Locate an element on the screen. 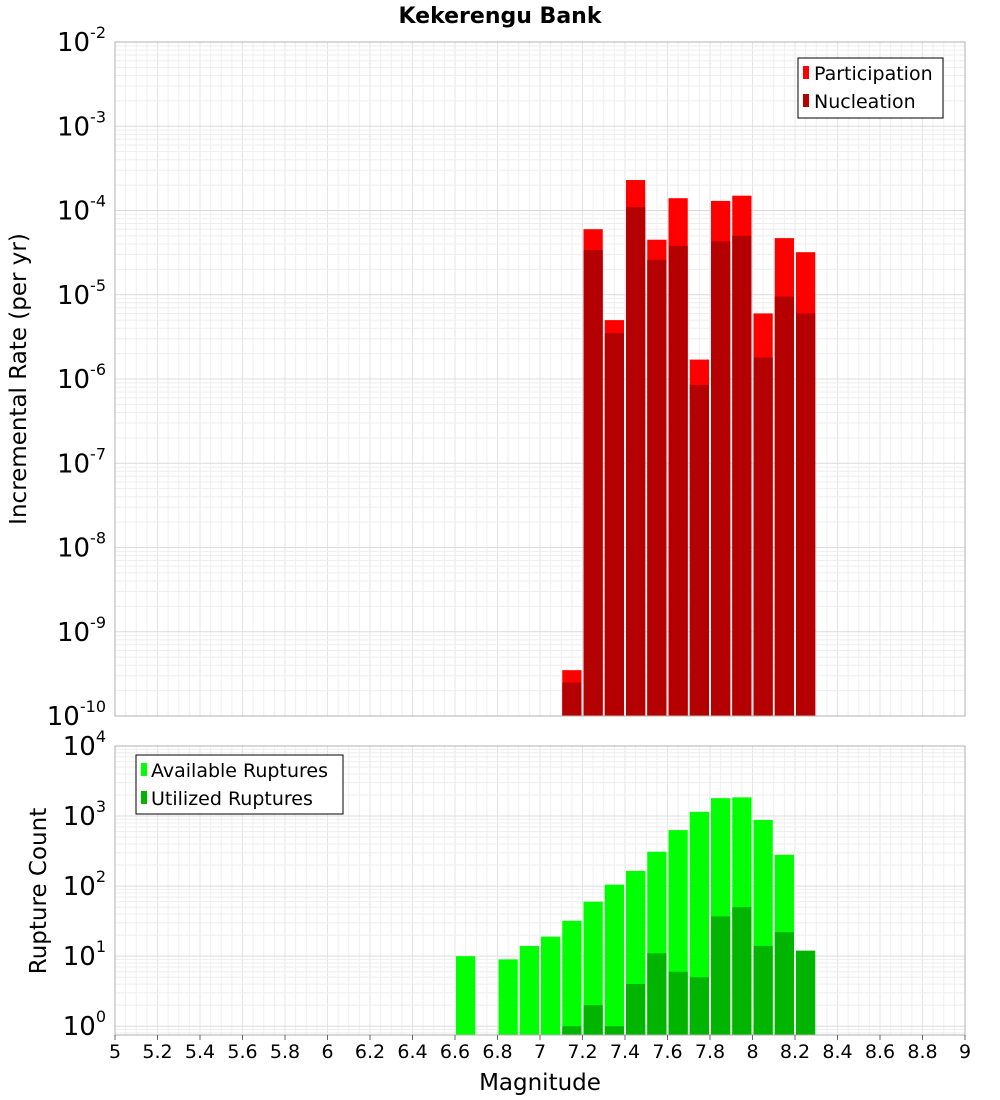 Image resolution: width=1000 pixels, height=1100 pixels. x-tick-label: 7.6 is located at coordinates (667, 1052).